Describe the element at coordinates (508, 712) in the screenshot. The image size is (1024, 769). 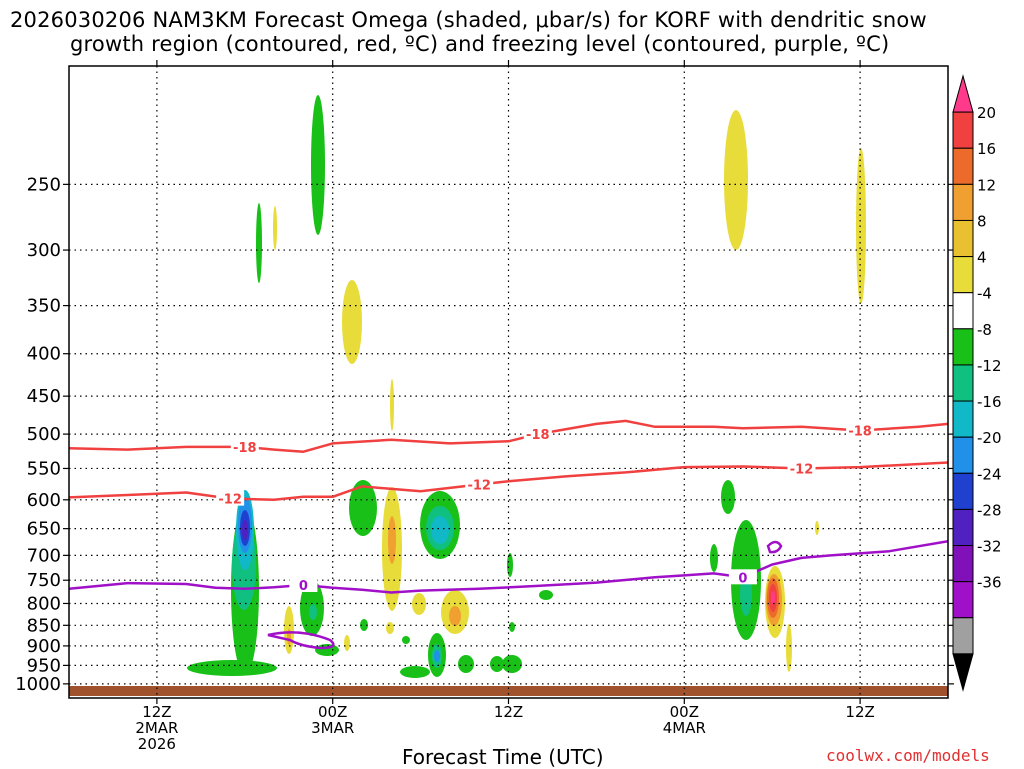
I see `x-tick-label: 12Z` at that location.